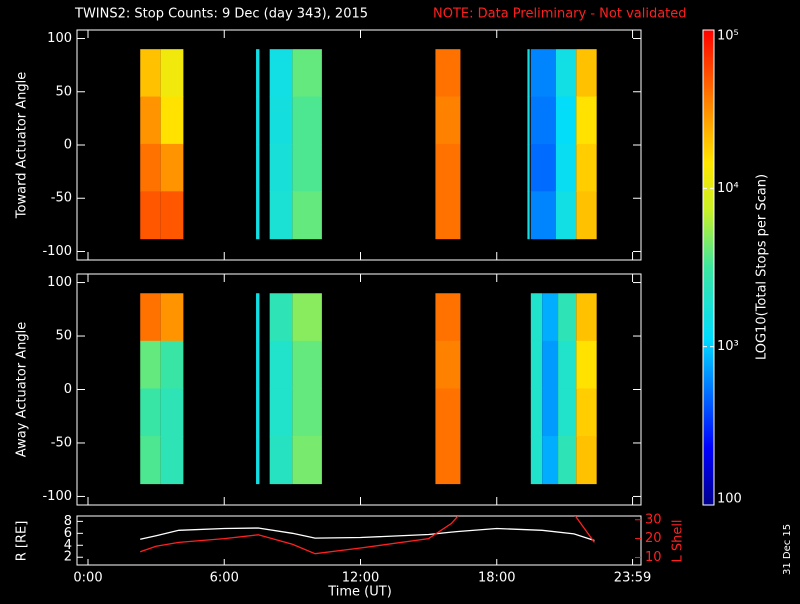 This screenshot has height=604, width=800. What do you see at coordinates (729, 499) in the screenshot?
I see `colorbar-tick-label: 100` at bounding box center [729, 499].